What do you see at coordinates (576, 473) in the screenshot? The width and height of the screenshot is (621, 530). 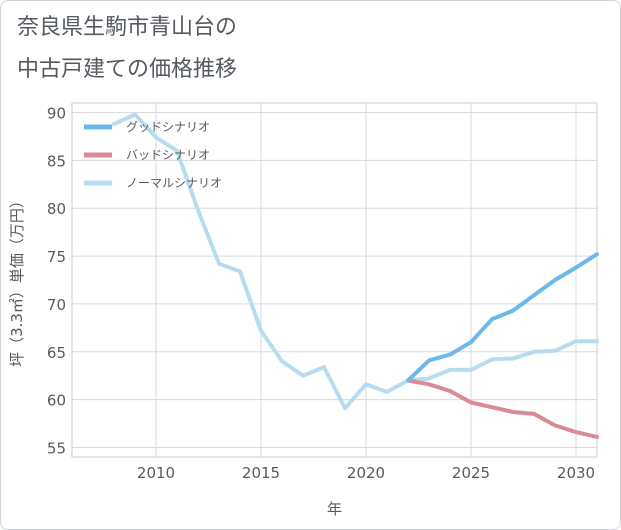 I see `x-tick-label: 2030` at bounding box center [576, 473].